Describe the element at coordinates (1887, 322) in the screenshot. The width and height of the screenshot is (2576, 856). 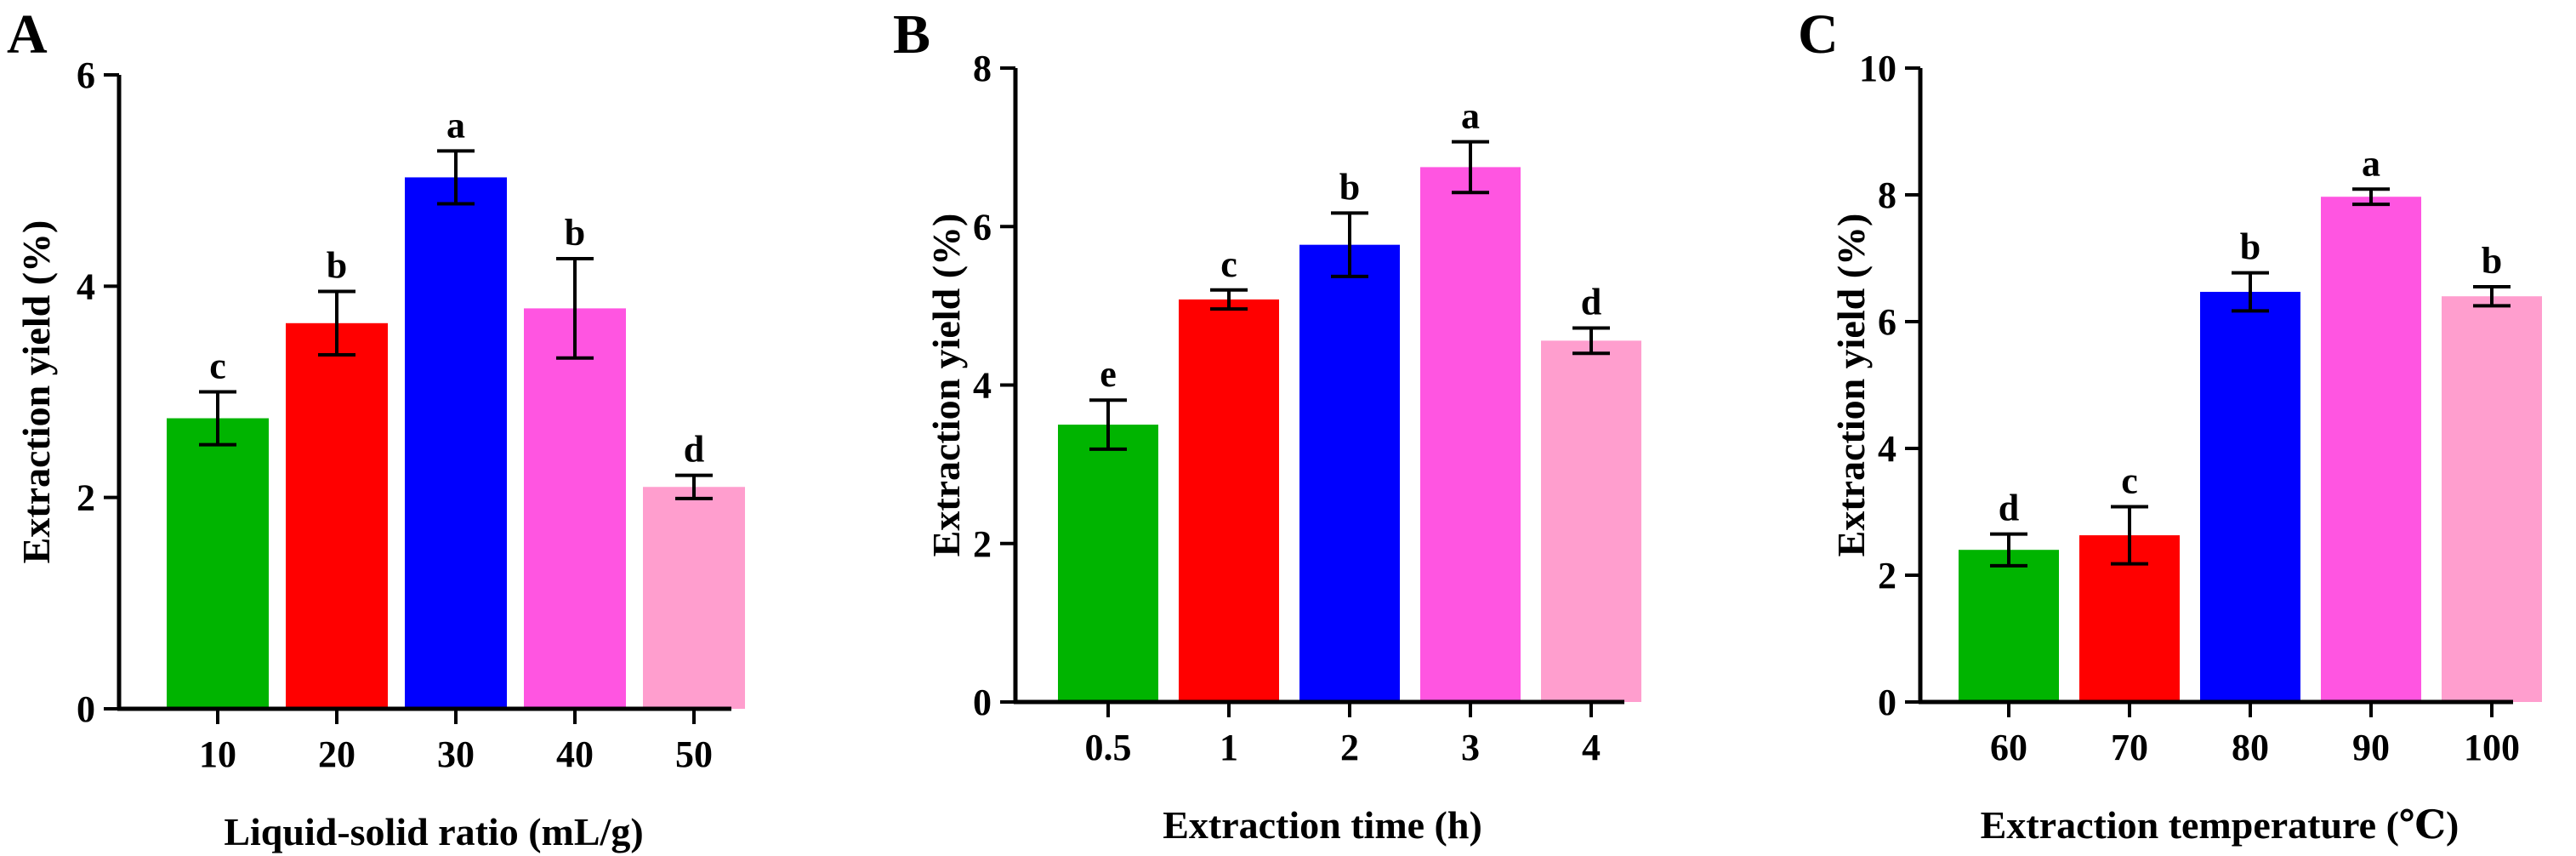
I see `panel-c-ytick-label-6: 6` at that location.